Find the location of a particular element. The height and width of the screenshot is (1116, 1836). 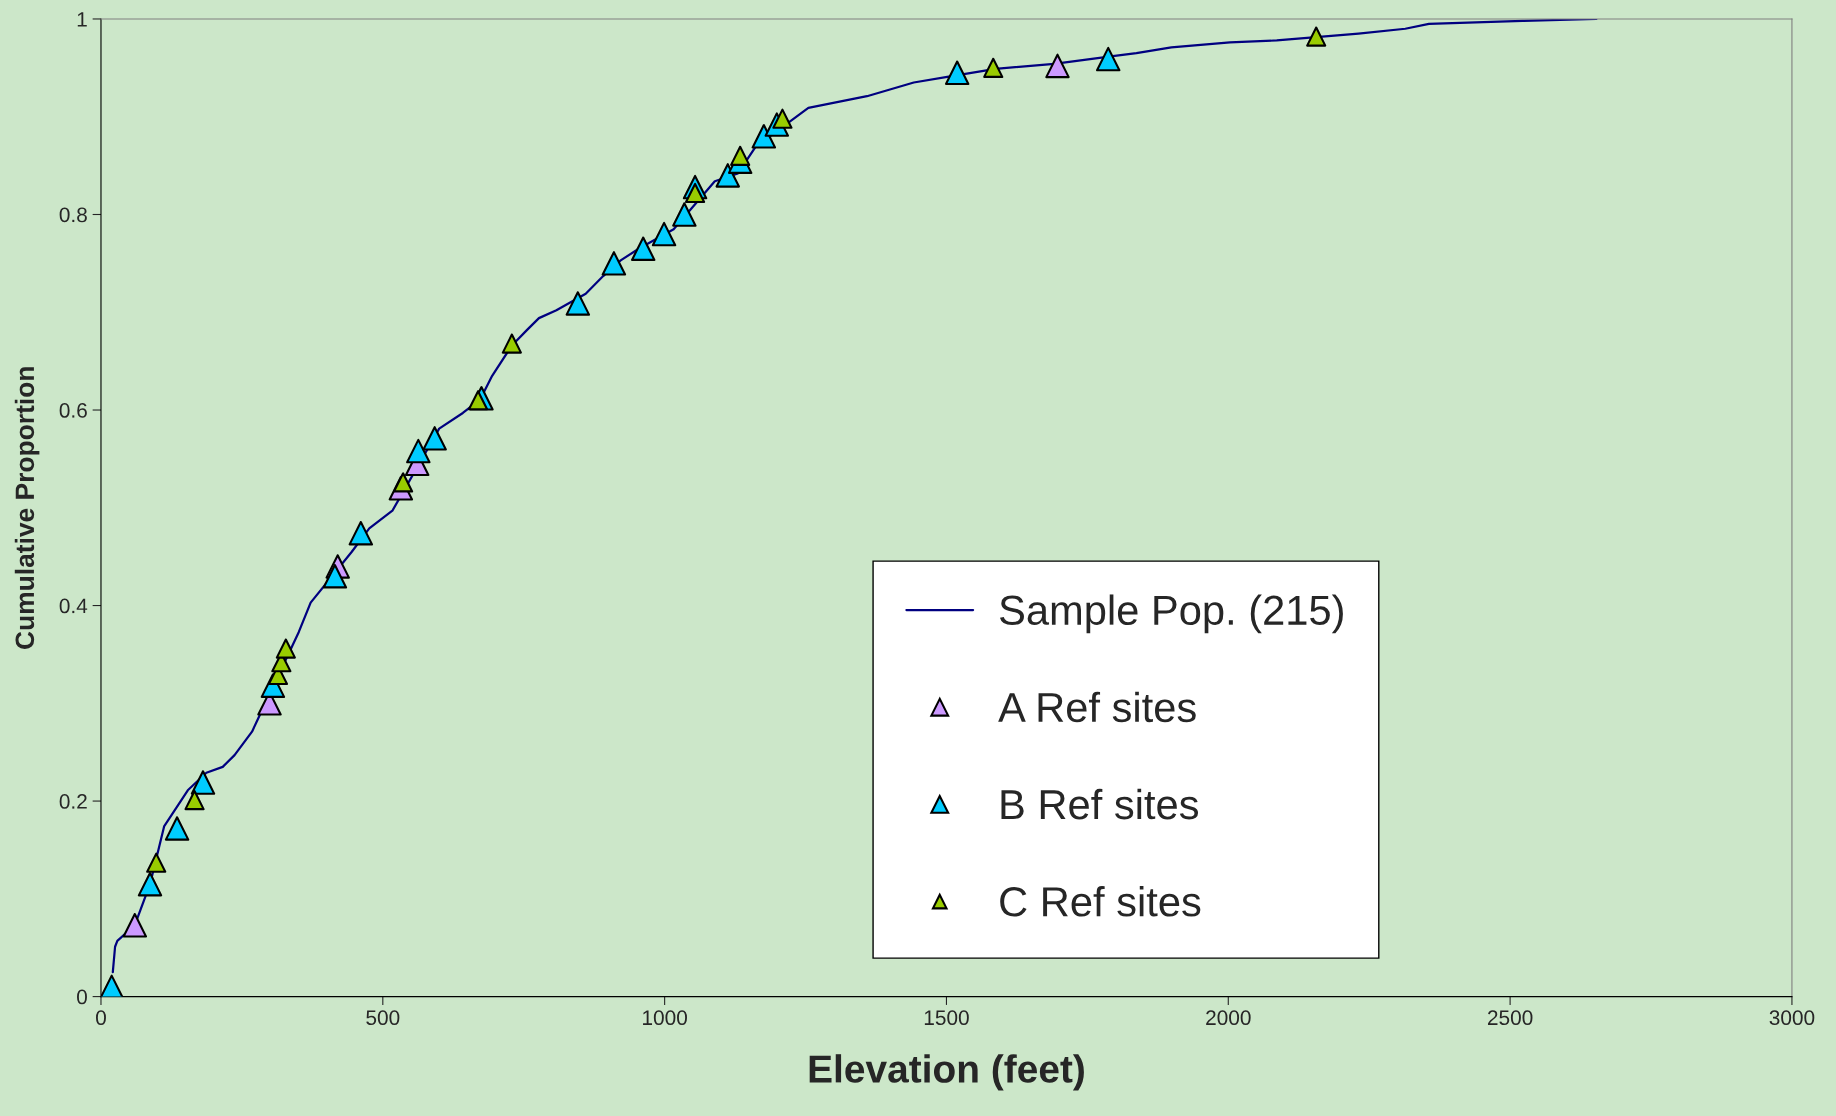

x-tick-label: 2000 is located at coordinates (1228, 1018).